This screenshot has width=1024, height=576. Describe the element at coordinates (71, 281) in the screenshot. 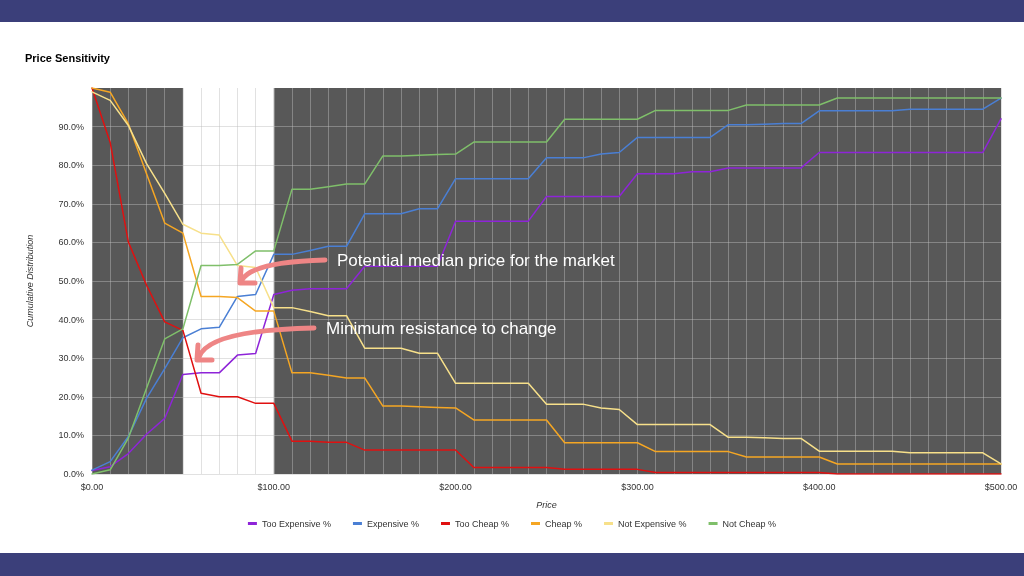

I see `y-tick-label: 50.0%` at that location.